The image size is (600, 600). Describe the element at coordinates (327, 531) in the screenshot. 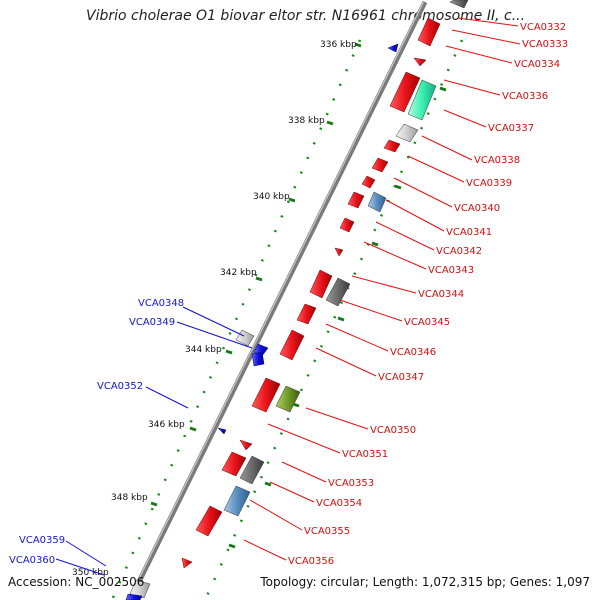

I see `gene-label: VCA0355` at that location.